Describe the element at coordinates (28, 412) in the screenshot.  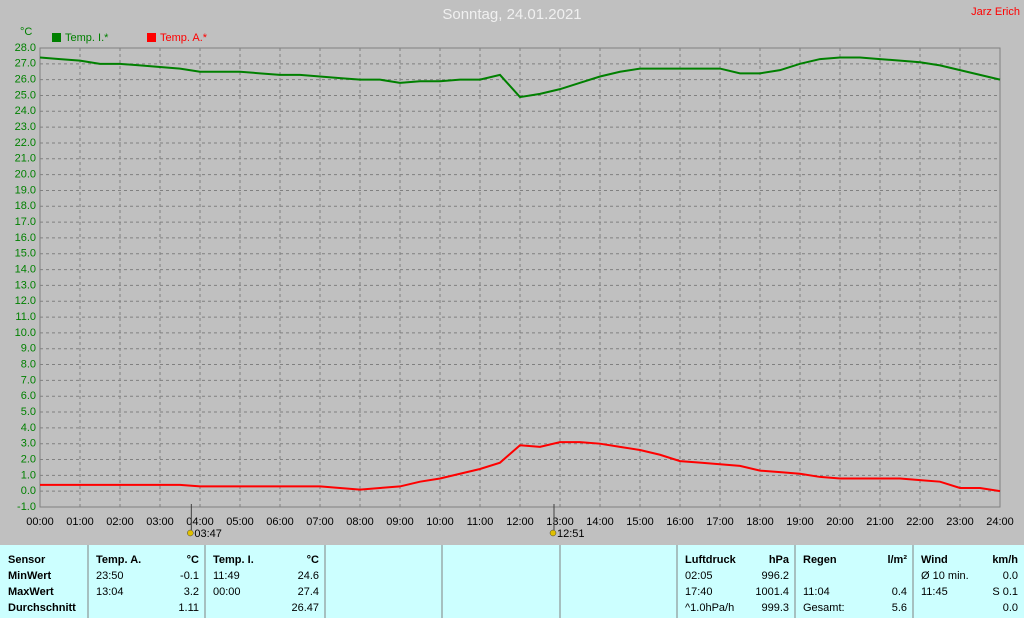
I see `y-tick-label: 5.0` at that location.